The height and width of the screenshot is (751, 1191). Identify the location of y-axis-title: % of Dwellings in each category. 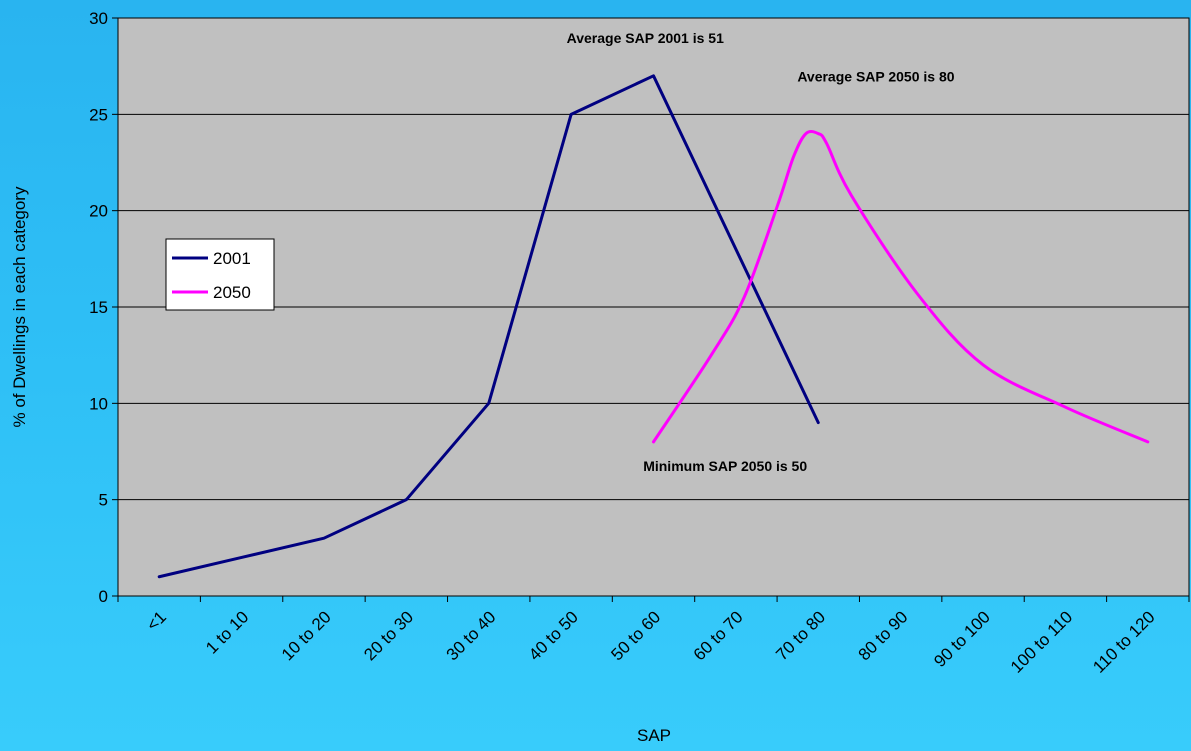
(19, 306).